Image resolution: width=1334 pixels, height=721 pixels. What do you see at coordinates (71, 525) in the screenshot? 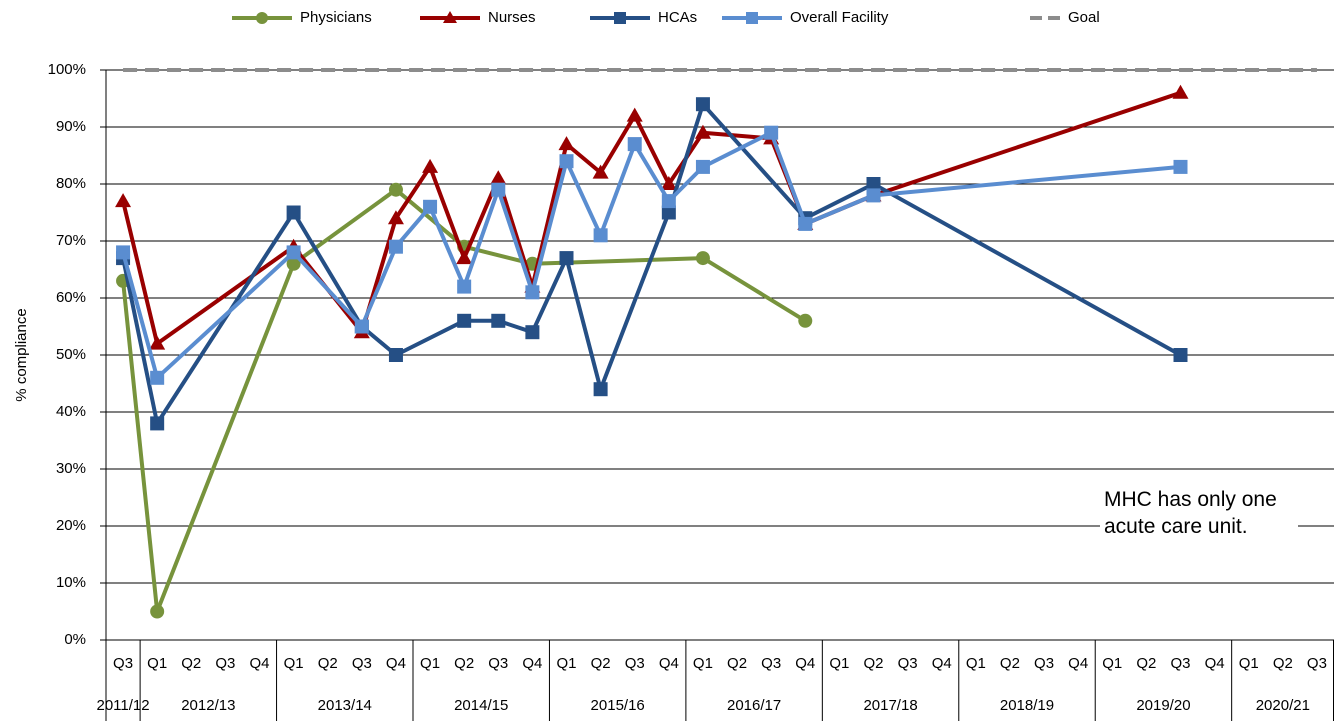
I see `y-tick-label: 20%` at bounding box center [71, 525].